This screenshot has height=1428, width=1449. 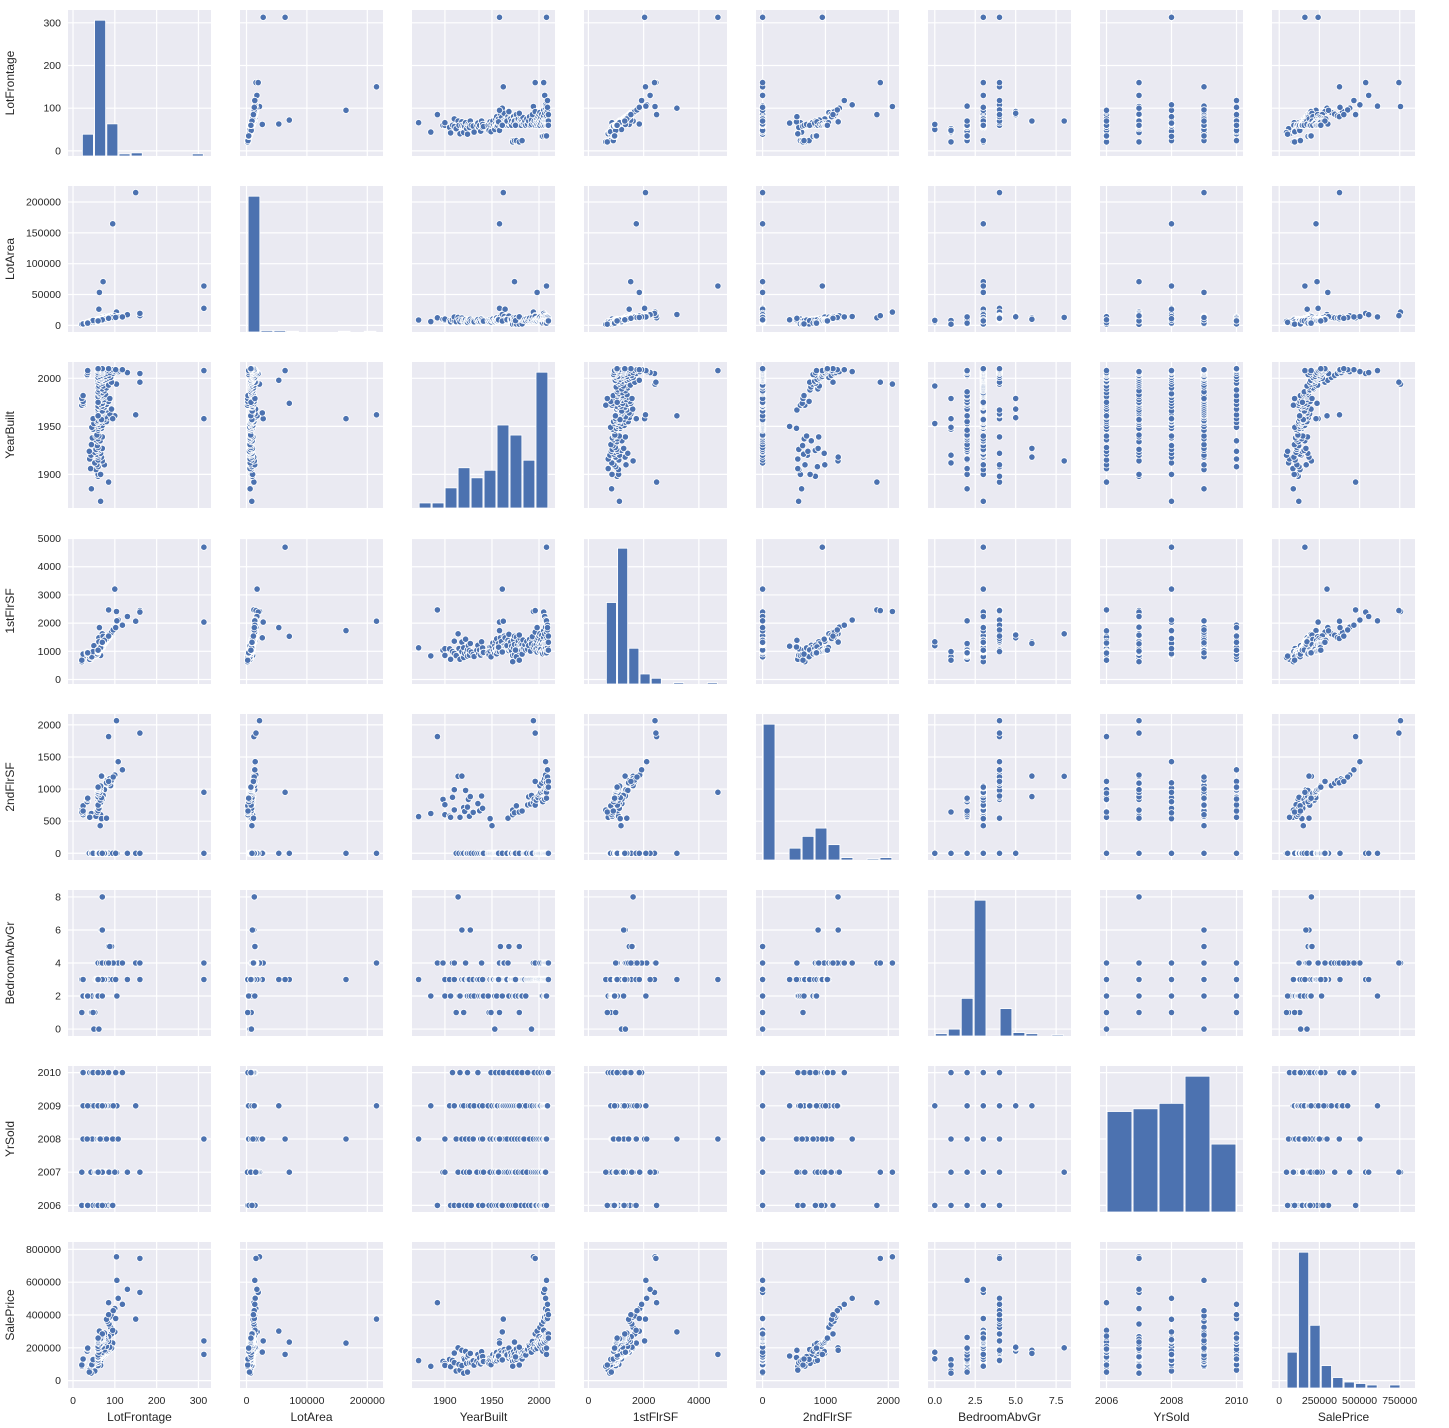 What do you see at coordinates (827, 83) in the screenshot?
I see `panel-LotFrontage-vs-2ndFlrSF` at bounding box center [827, 83].